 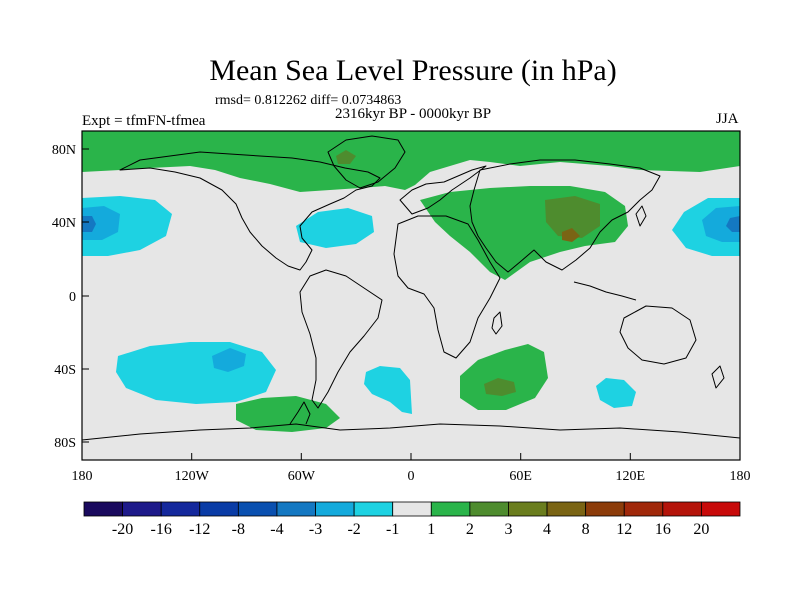 What do you see at coordinates (238, 529) in the screenshot?
I see `colorbar-label: -8` at bounding box center [238, 529].